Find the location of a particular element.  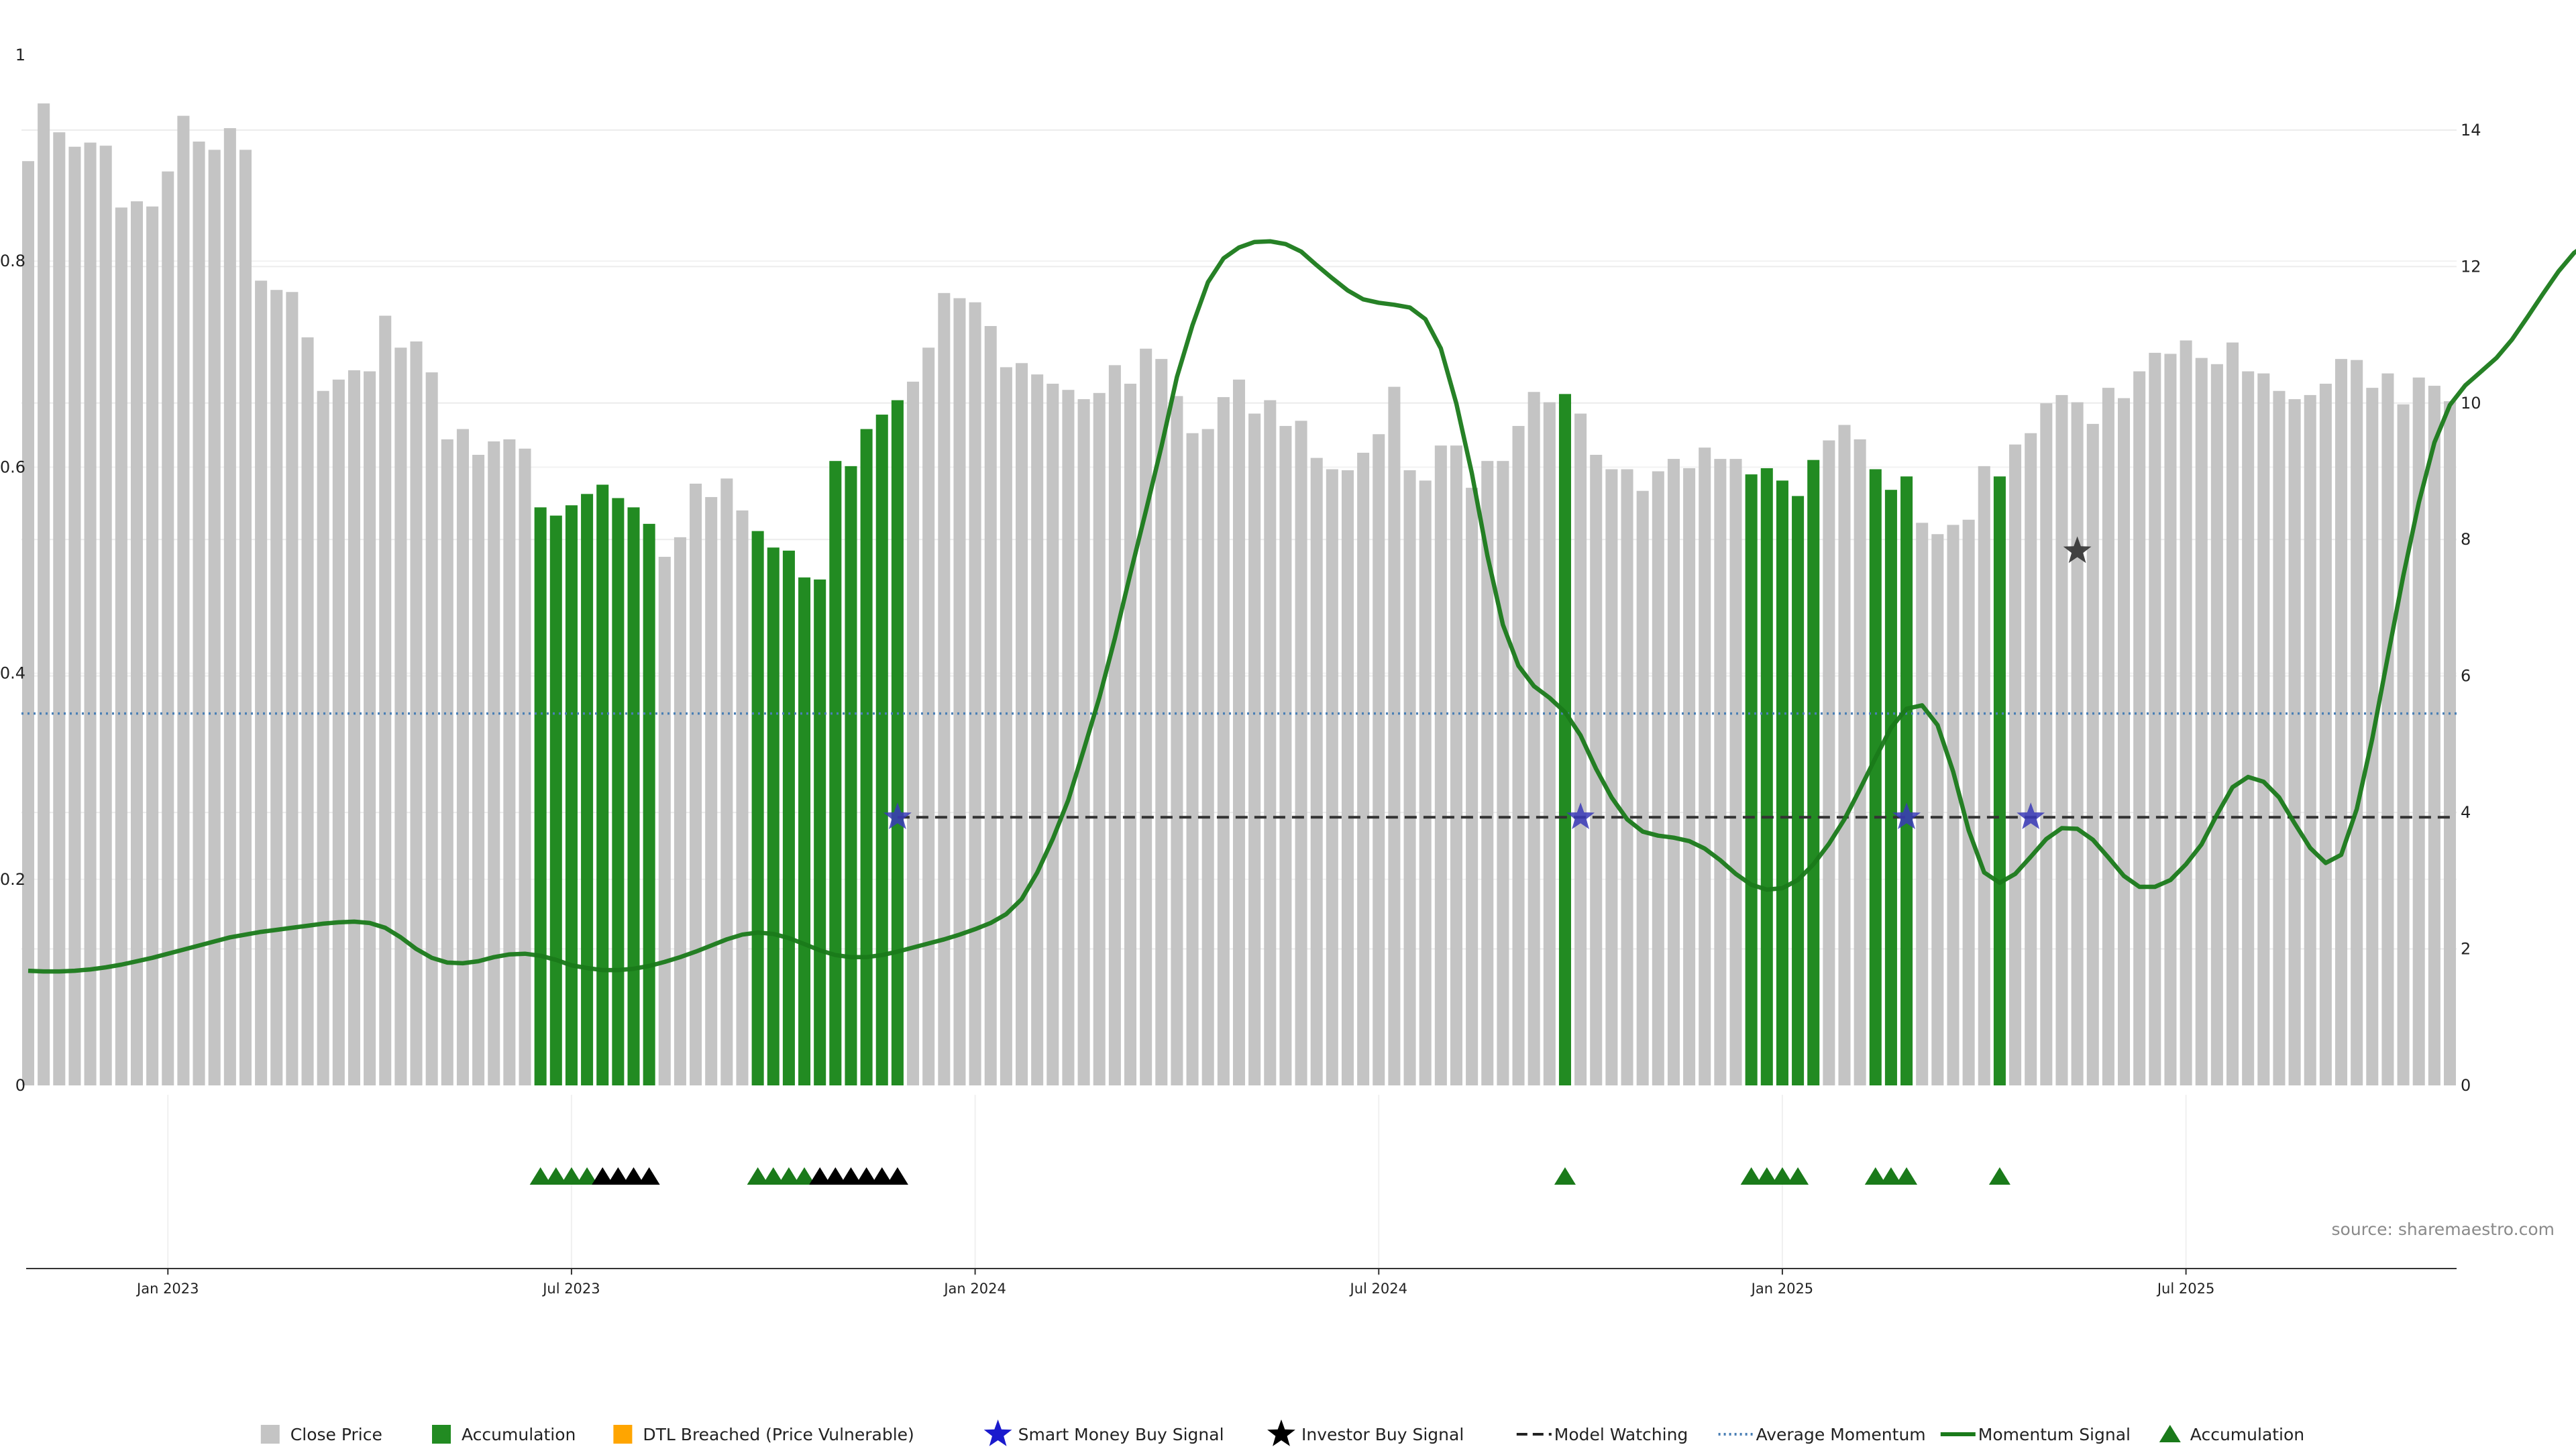

x-tick-label: Jan 2023 is located at coordinates (167, 1289).